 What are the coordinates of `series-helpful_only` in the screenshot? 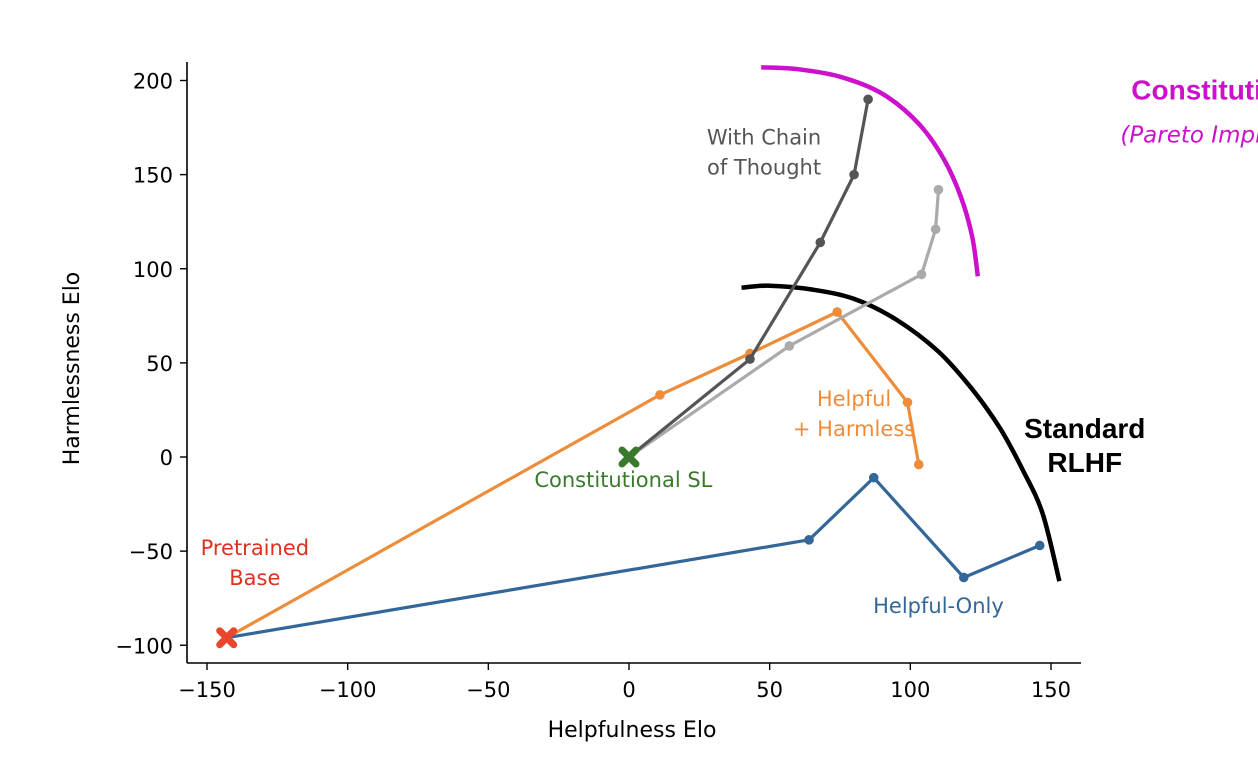 It's located at (635, 556).